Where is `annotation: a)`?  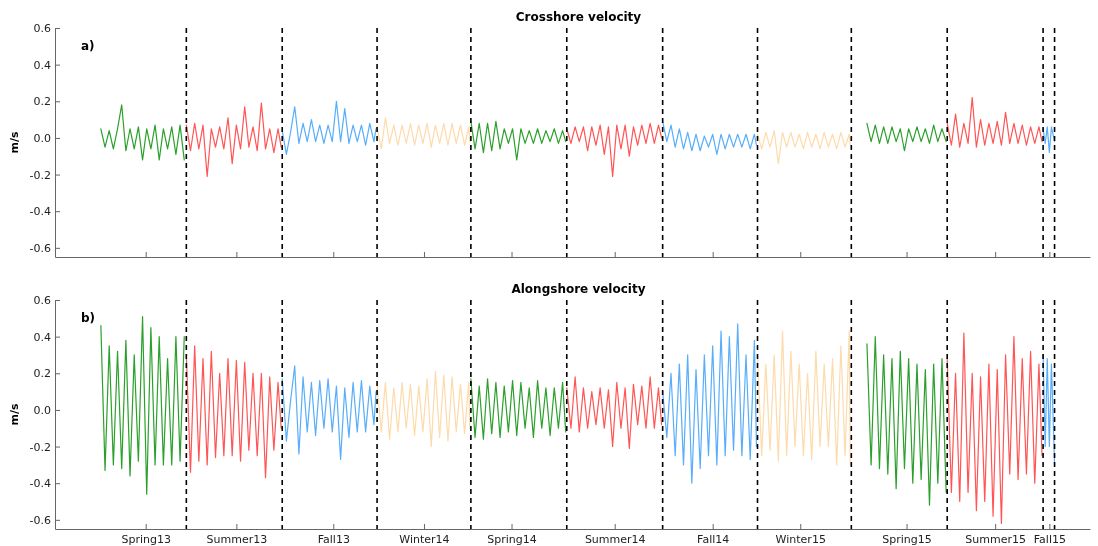 annotation: a) is located at coordinates (88, 46).